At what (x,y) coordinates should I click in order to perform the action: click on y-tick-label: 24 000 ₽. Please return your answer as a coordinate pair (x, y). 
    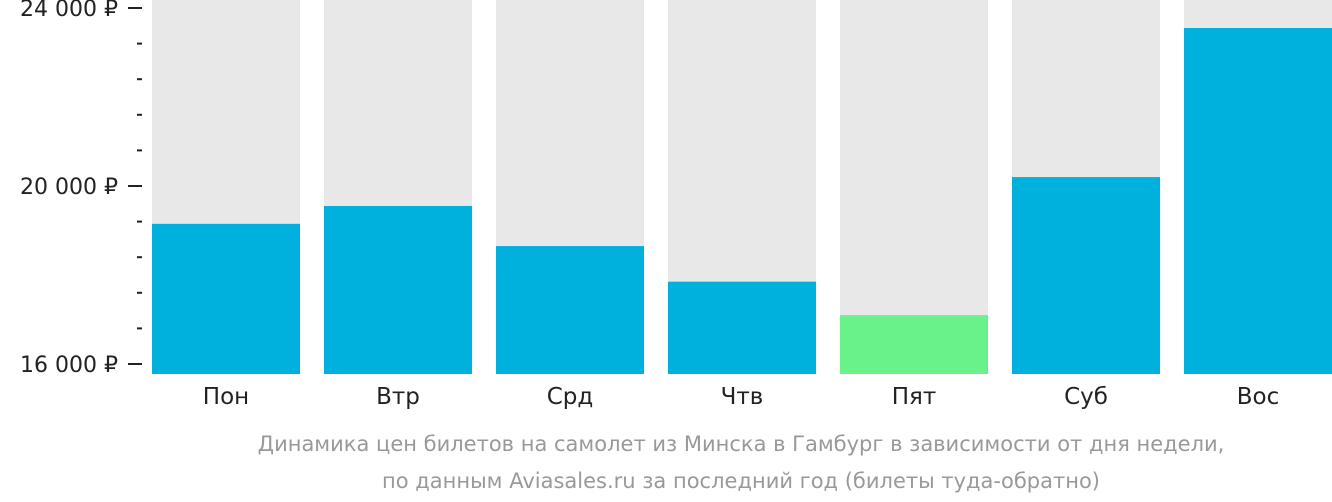
    Looking at the image, I should click on (69, 11).